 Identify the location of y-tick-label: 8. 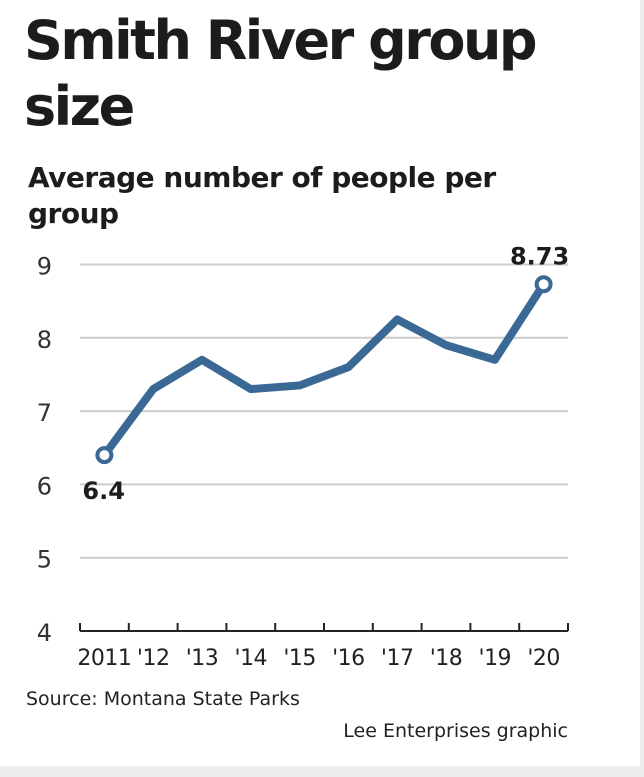
(44, 340).